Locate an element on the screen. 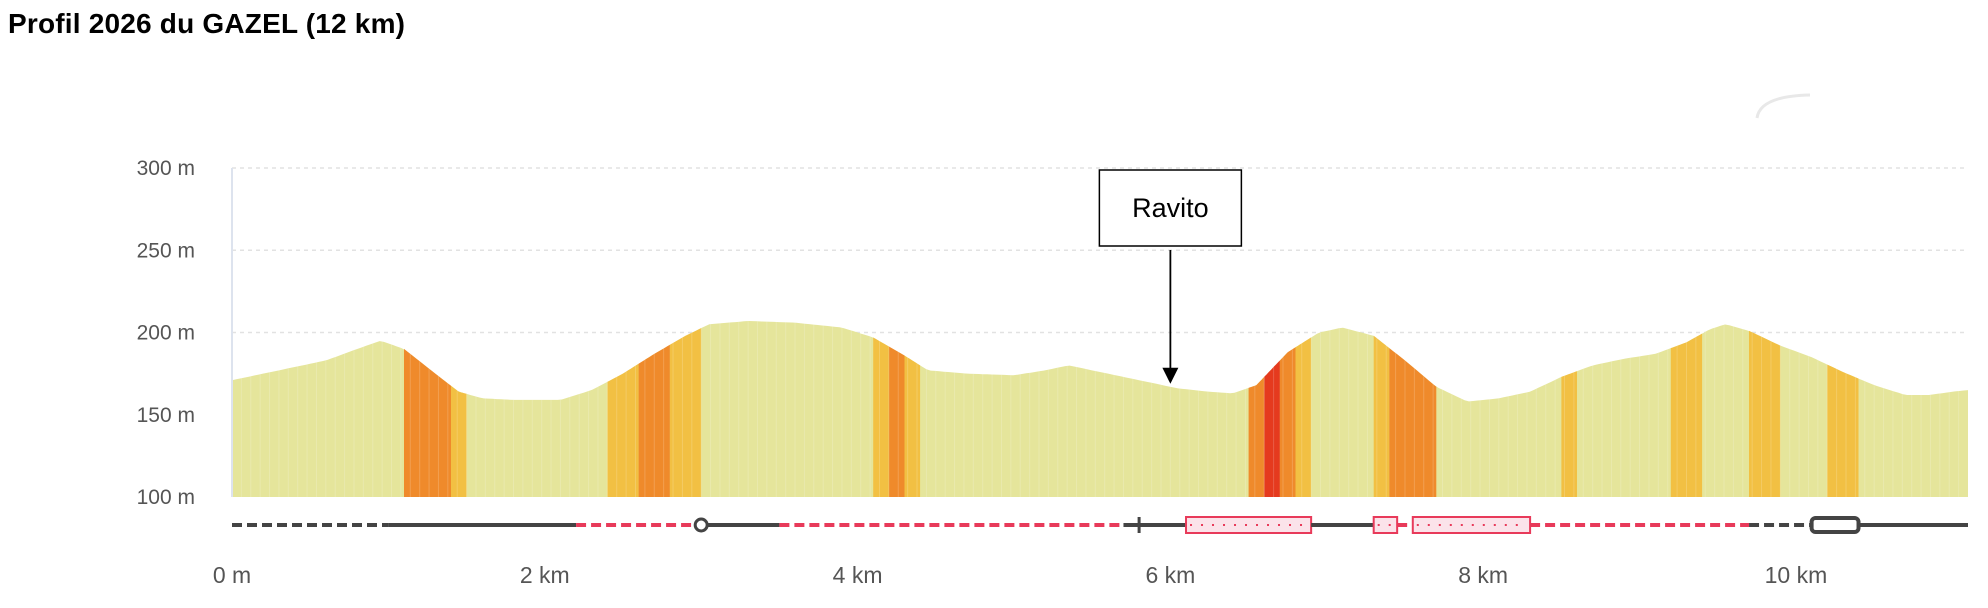  slope-segment-very_steep is located at coordinates (1272, 428).